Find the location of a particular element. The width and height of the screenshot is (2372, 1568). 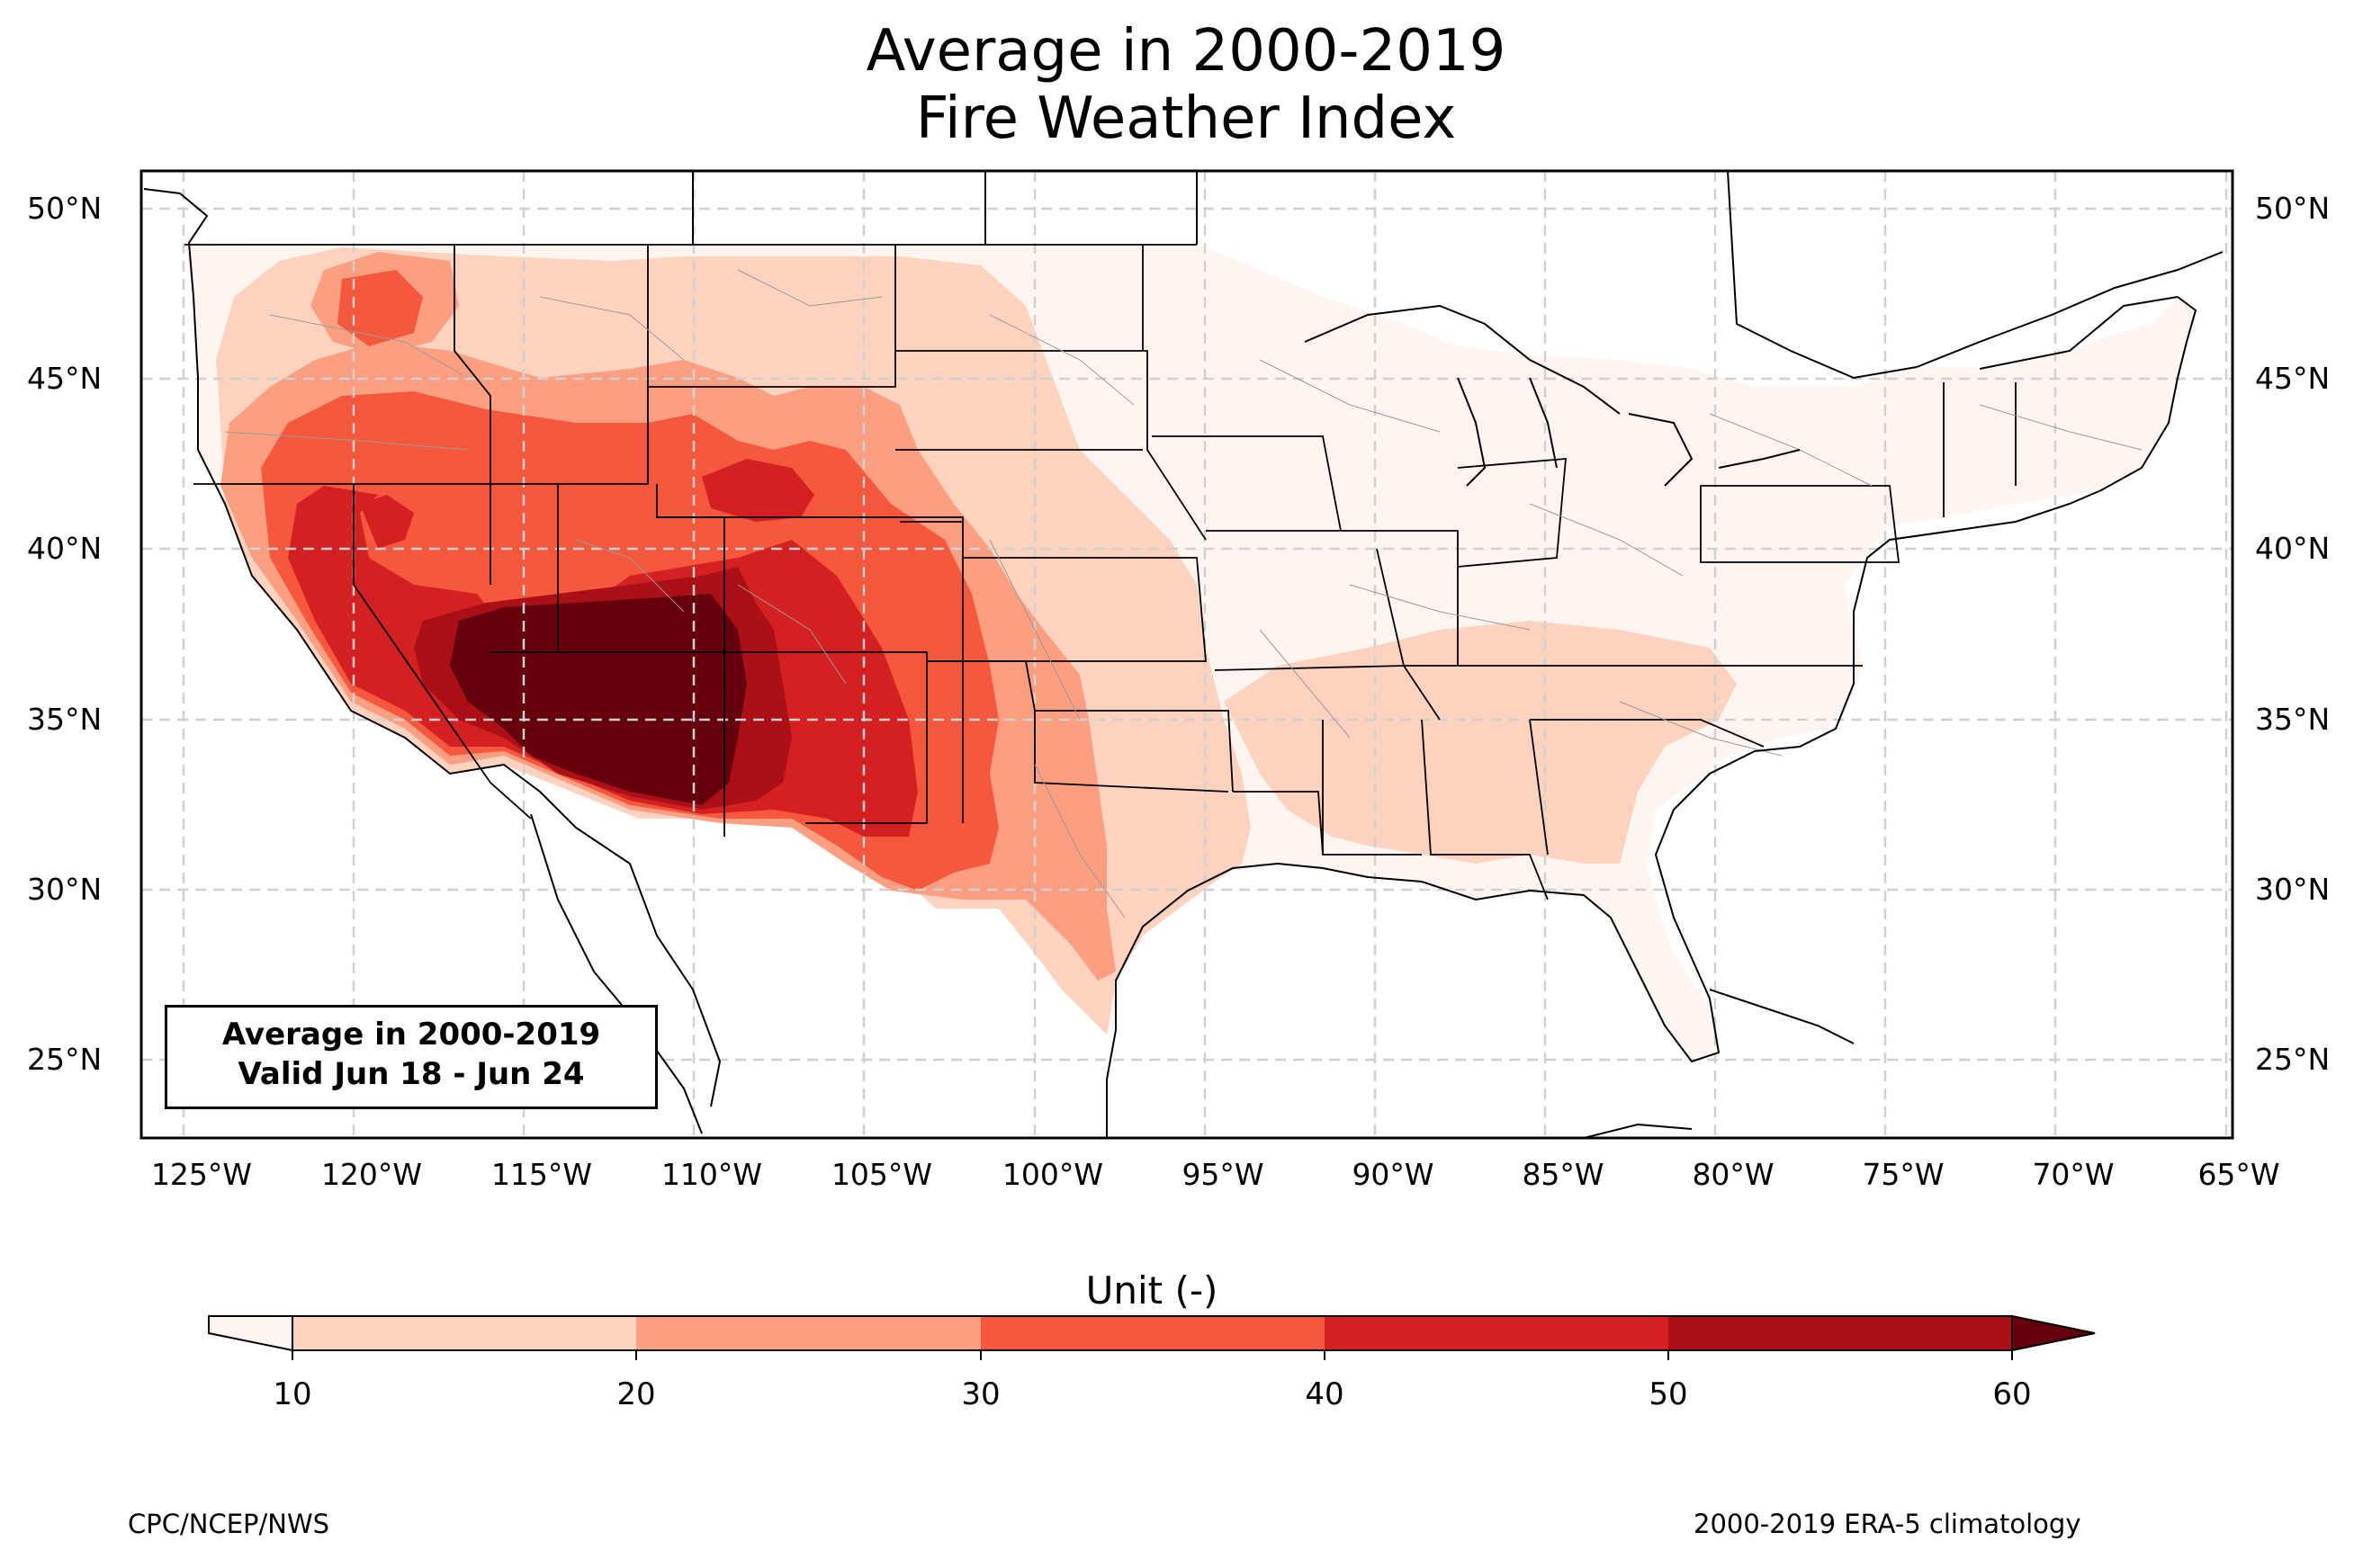

fwi-band-10-20-southeast is located at coordinates (1480, 742).